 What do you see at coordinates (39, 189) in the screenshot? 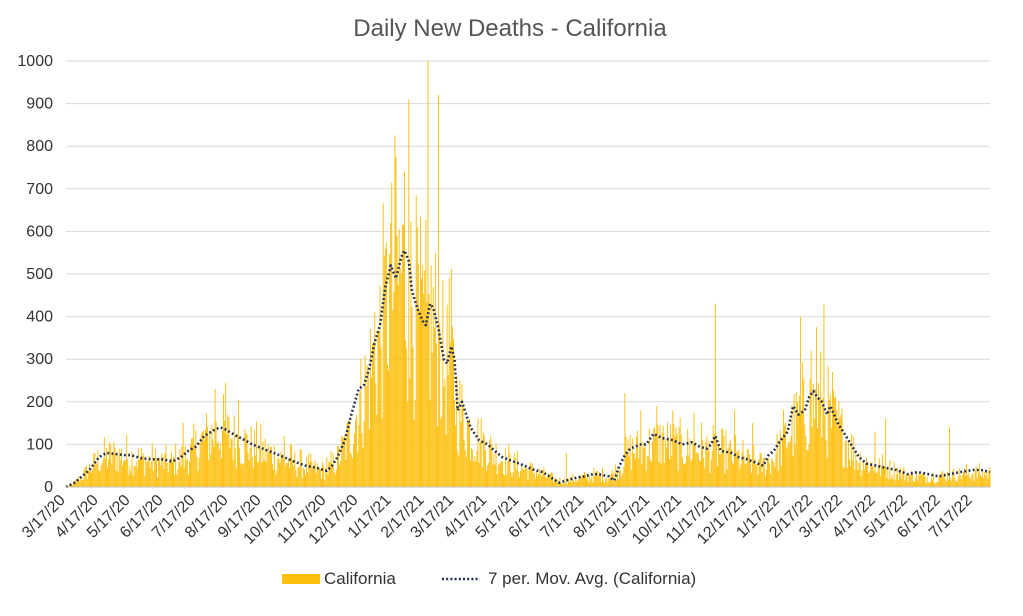
I see `y-tick-label: 700` at bounding box center [39, 189].